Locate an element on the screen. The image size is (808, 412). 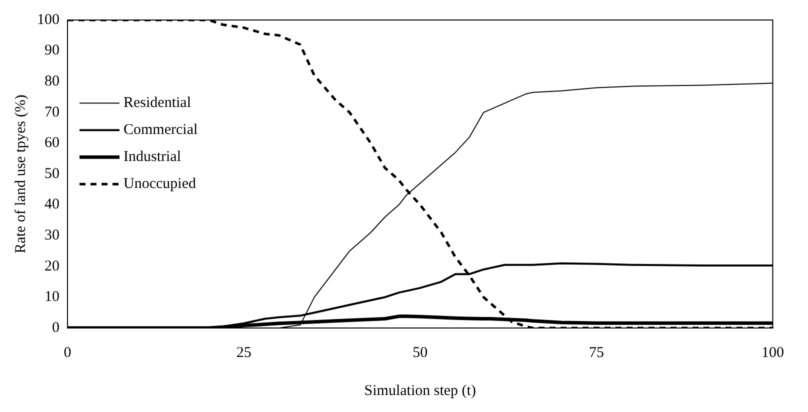
legend-label: Residential is located at coordinates (157, 103).